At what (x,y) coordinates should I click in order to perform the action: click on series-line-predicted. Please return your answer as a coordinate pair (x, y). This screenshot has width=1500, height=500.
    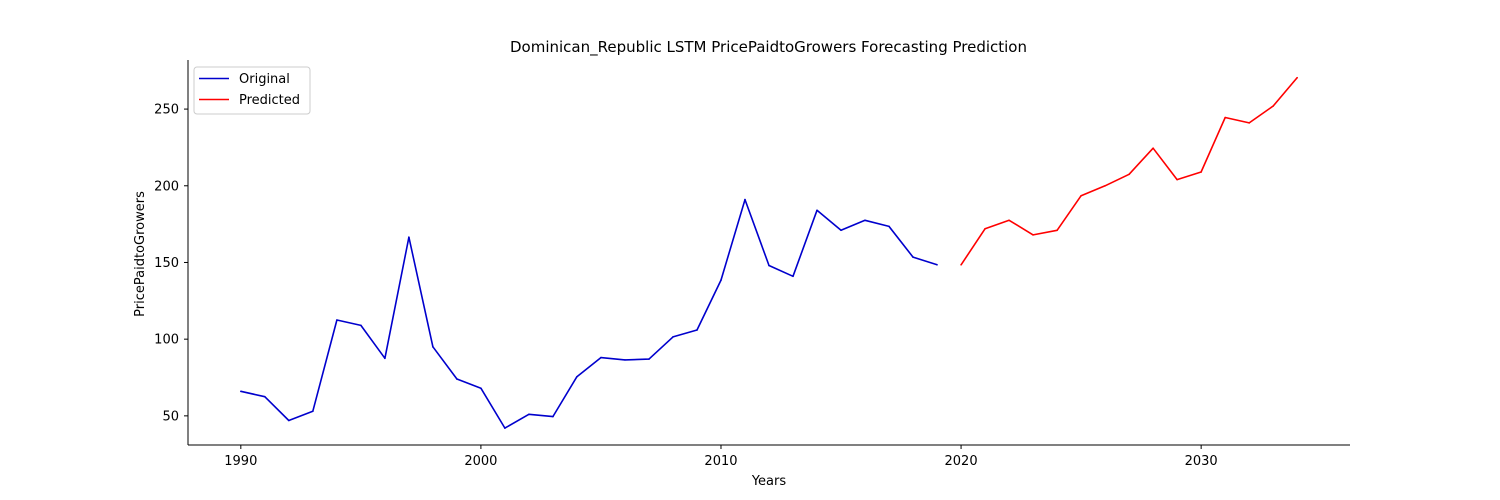
    Looking at the image, I should click on (1129, 171).